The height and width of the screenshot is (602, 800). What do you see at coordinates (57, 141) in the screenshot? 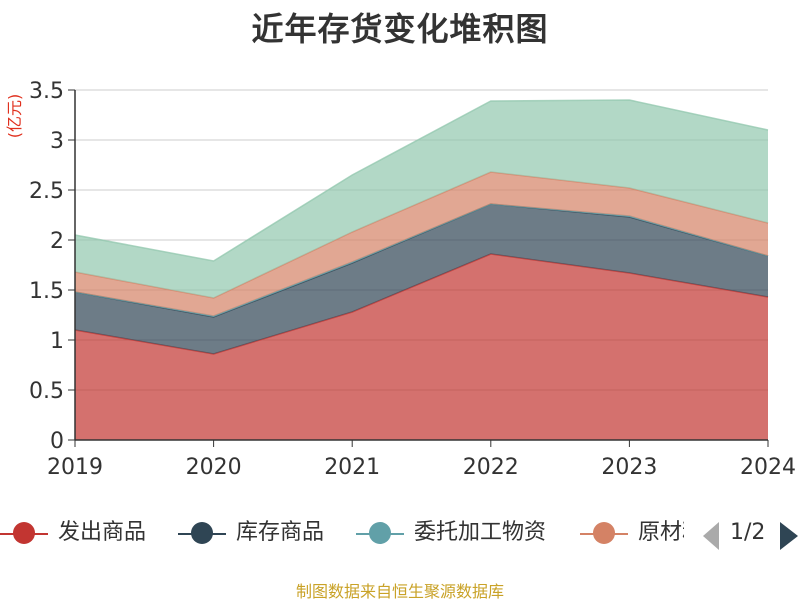
I see `y-tick-label-6: 3` at bounding box center [57, 141].